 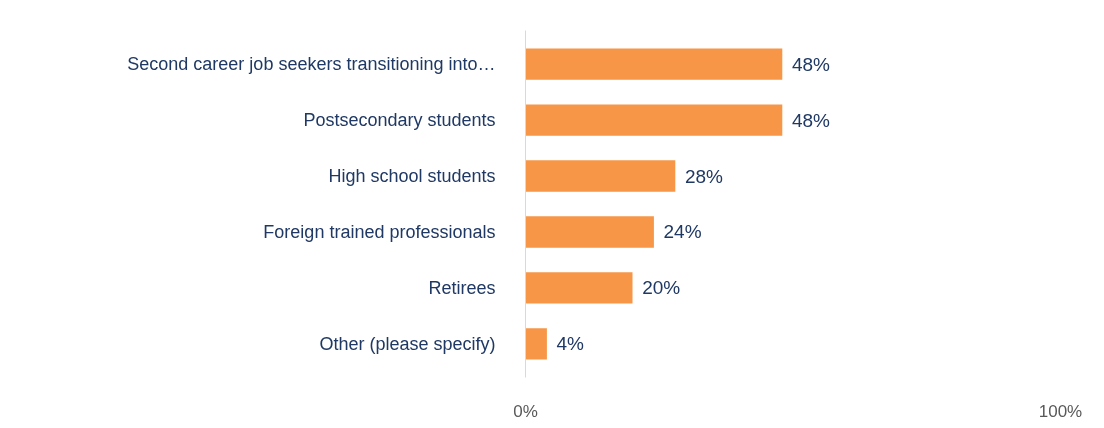 I want to click on y-tick-label: Postsecondary students, so click(x=399, y=120).